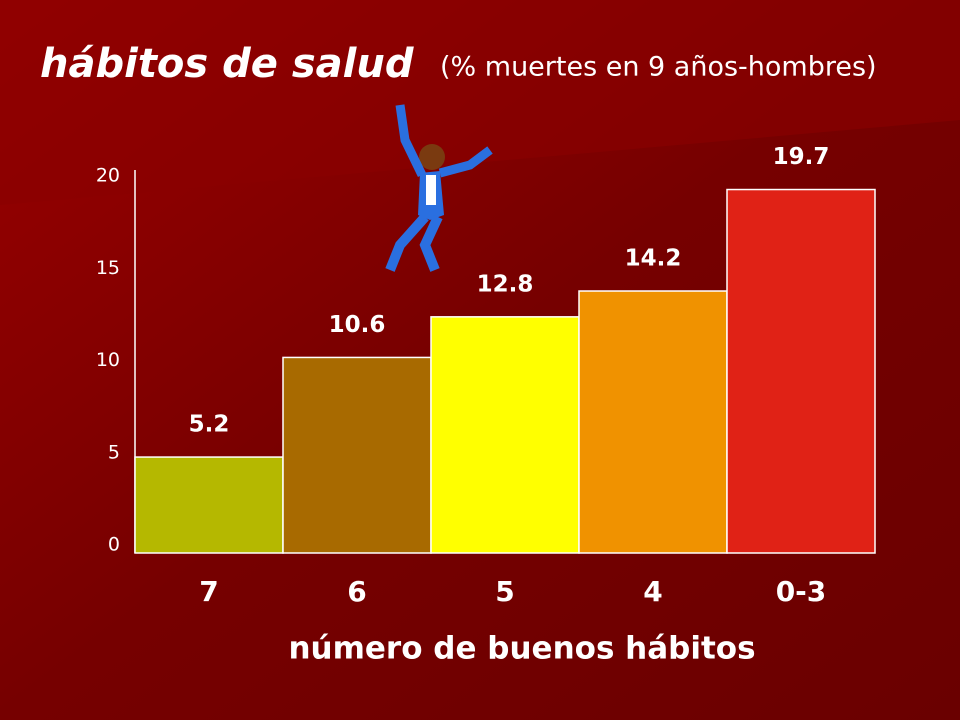 Image resolution: width=960 pixels, height=720 pixels. Describe the element at coordinates (108, 360) in the screenshot. I see `y-tick-label: 10` at that location.